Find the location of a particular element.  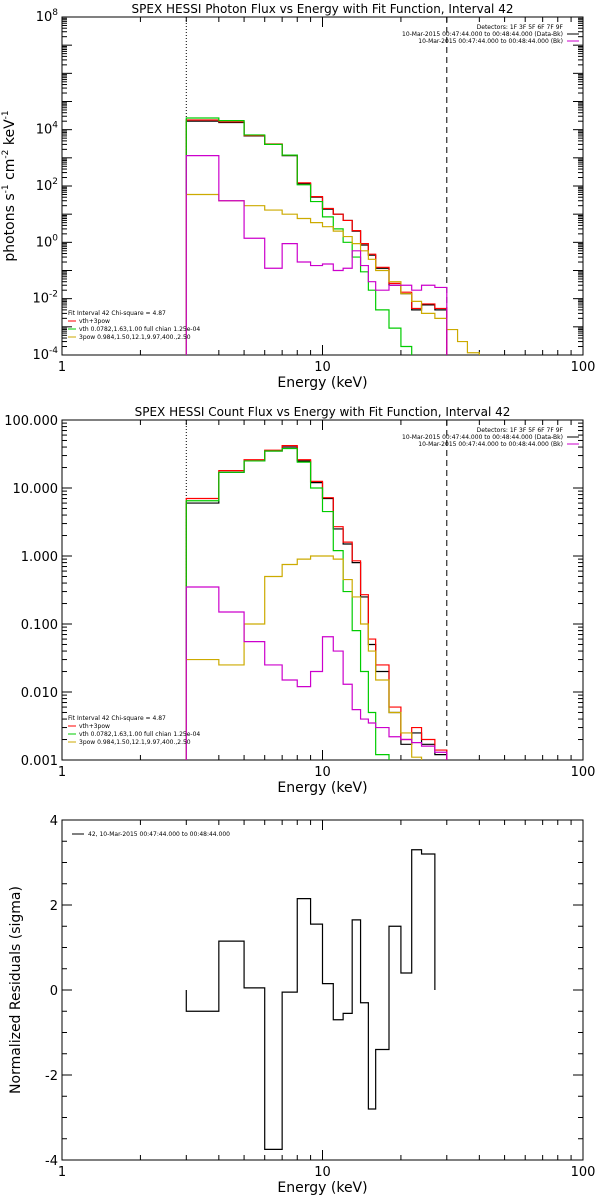

y-tick-label: 10⁴ is located at coordinates (47, 129).